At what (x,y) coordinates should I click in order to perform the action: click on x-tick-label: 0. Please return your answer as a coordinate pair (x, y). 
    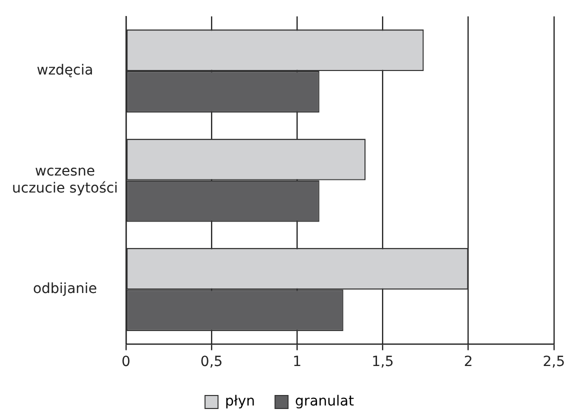
    Looking at the image, I should click on (125, 362).